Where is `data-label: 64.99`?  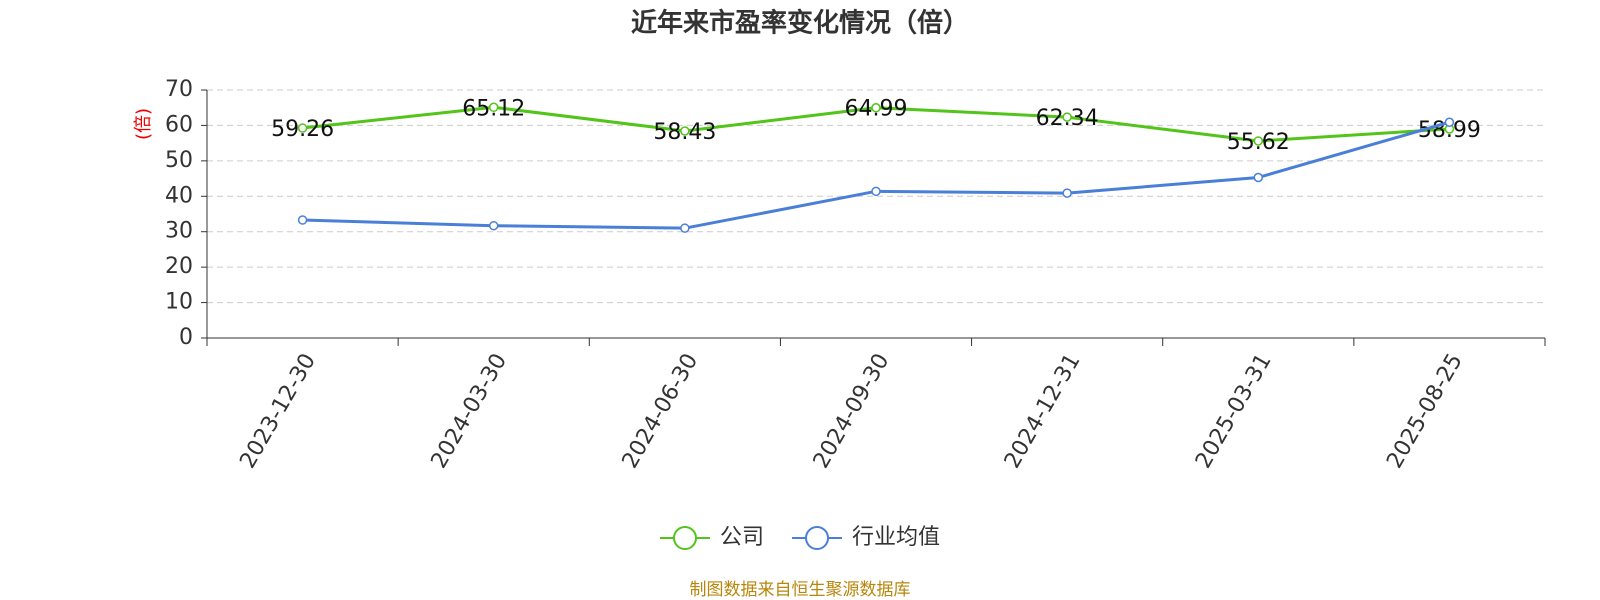 data-label: 64.99 is located at coordinates (876, 109).